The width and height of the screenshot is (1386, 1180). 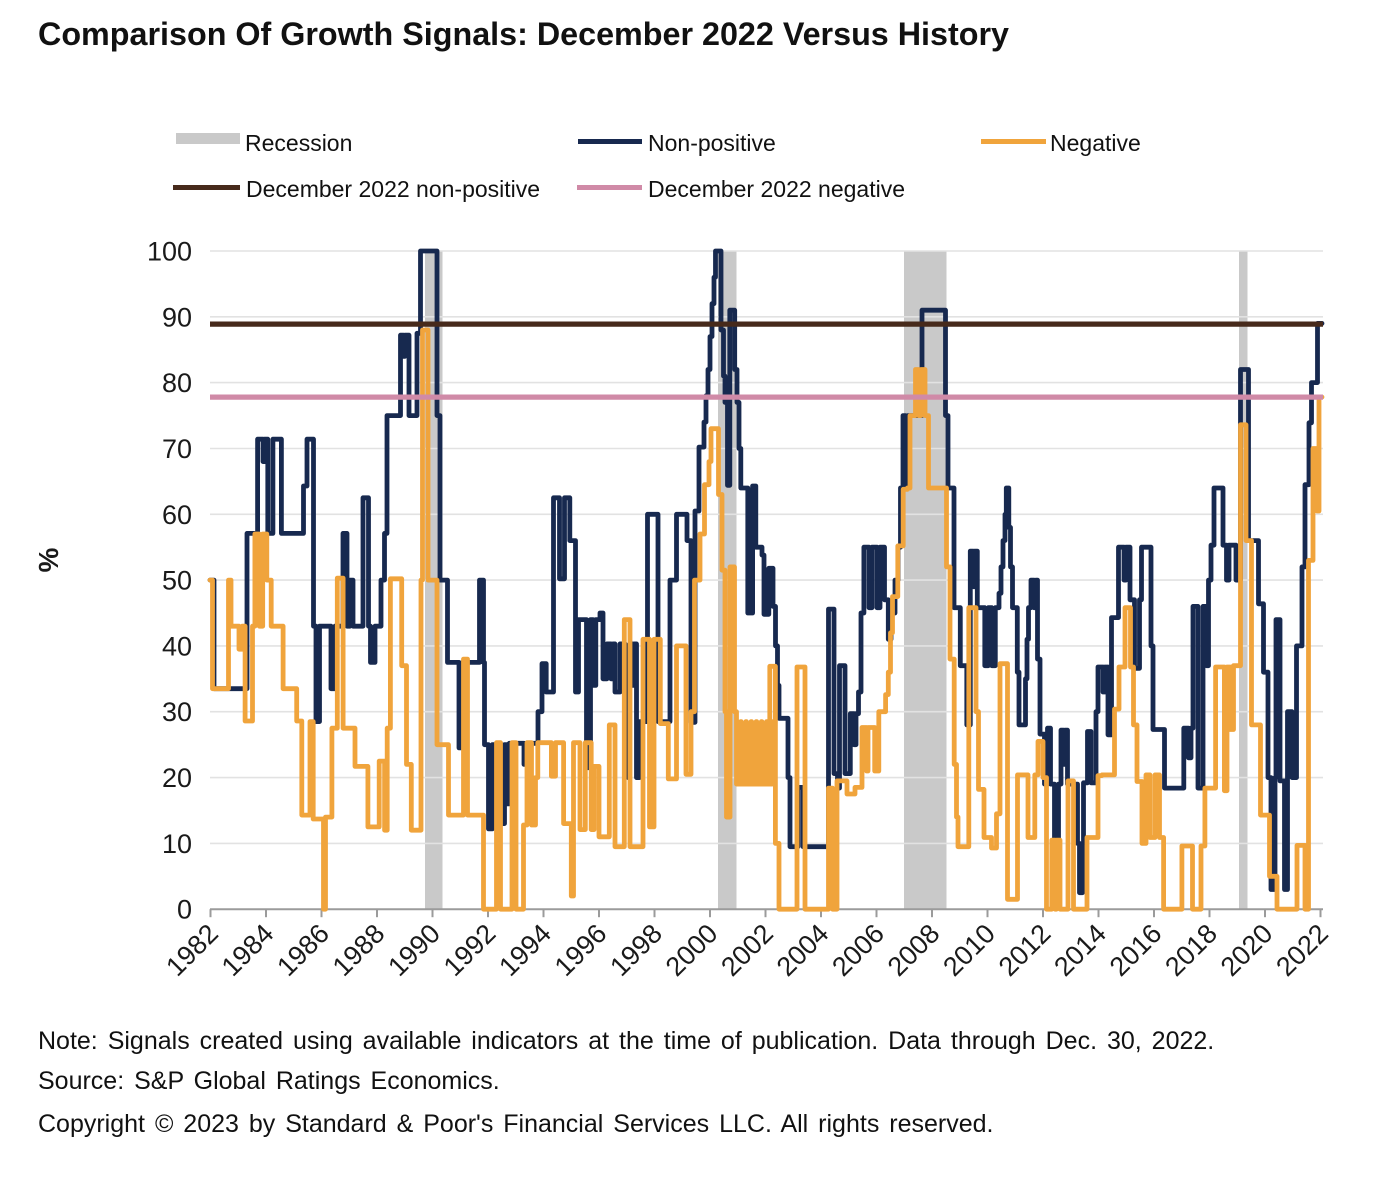 What do you see at coordinates (169, 252) in the screenshot?
I see `svg-text: 100` at bounding box center [169, 252].